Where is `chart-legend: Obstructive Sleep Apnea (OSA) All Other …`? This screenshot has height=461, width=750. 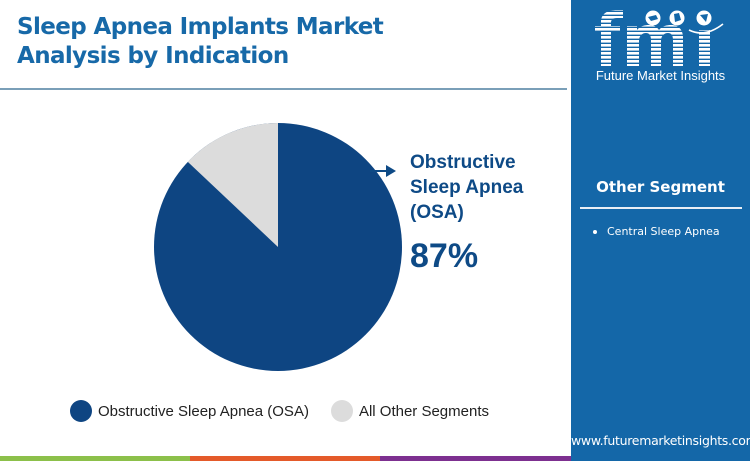
chart-legend: Obstructive Sleep Apnea (OSA) All Other … is located at coordinates (290, 411).